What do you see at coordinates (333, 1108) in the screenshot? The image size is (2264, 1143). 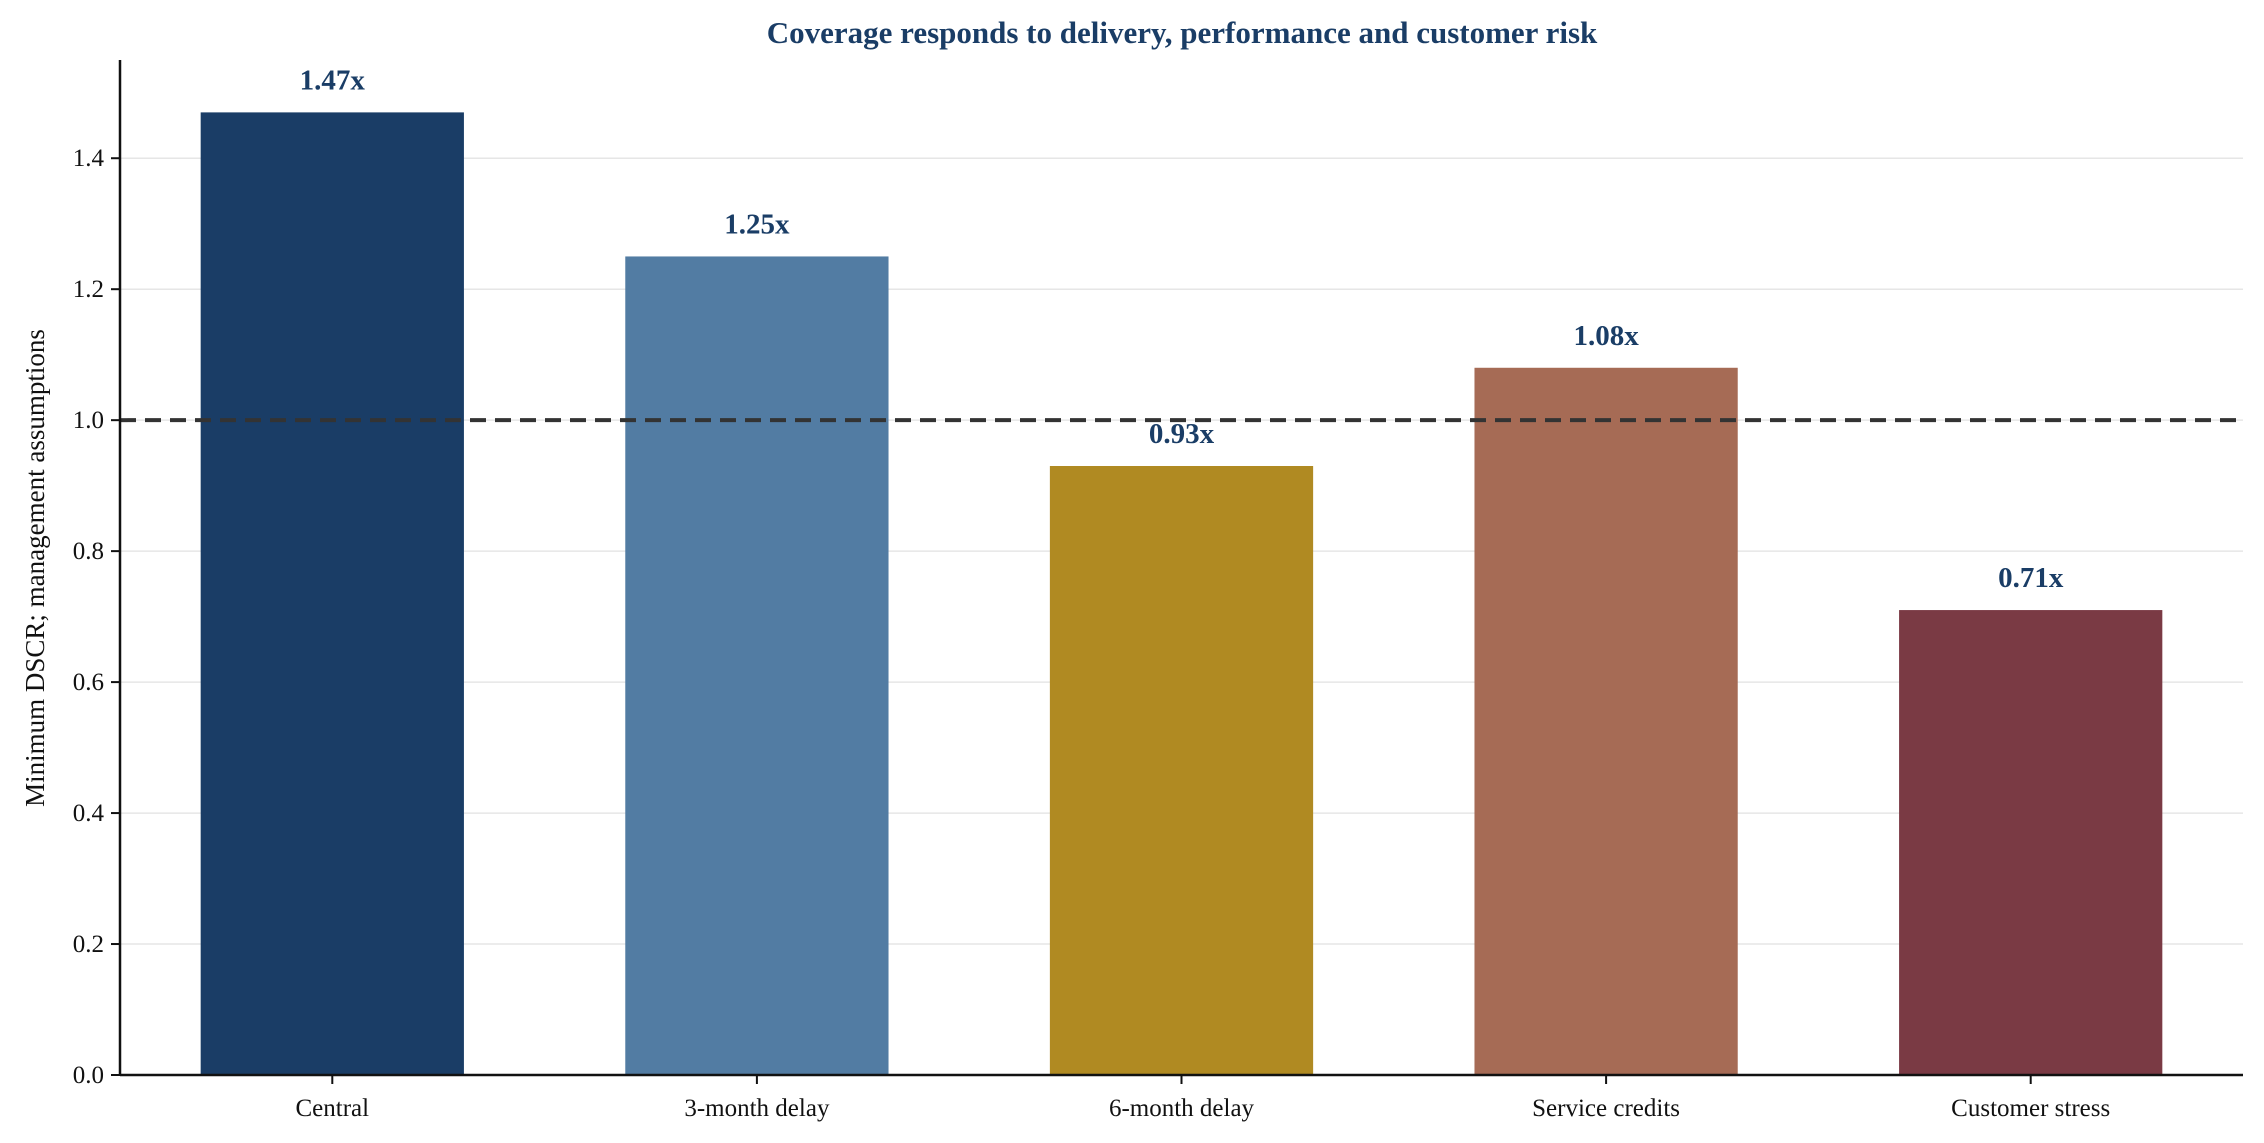 I see `x-tick-label: Central` at bounding box center [333, 1108].